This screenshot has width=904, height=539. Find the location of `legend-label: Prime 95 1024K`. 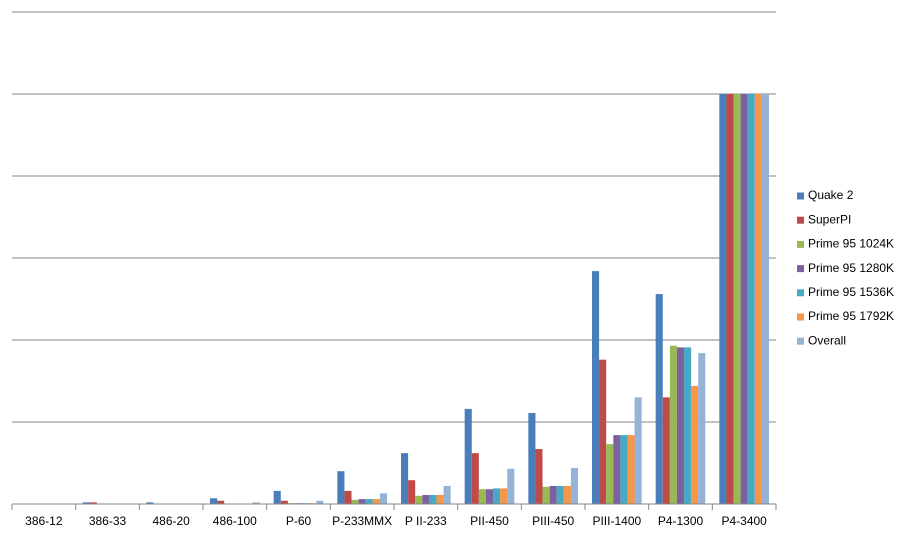

legend-label: Prime 95 1024K is located at coordinates (851, 244).